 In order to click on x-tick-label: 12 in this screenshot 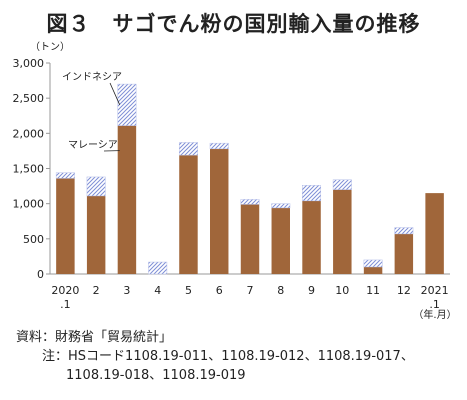, I will do `click(404, 290)`.